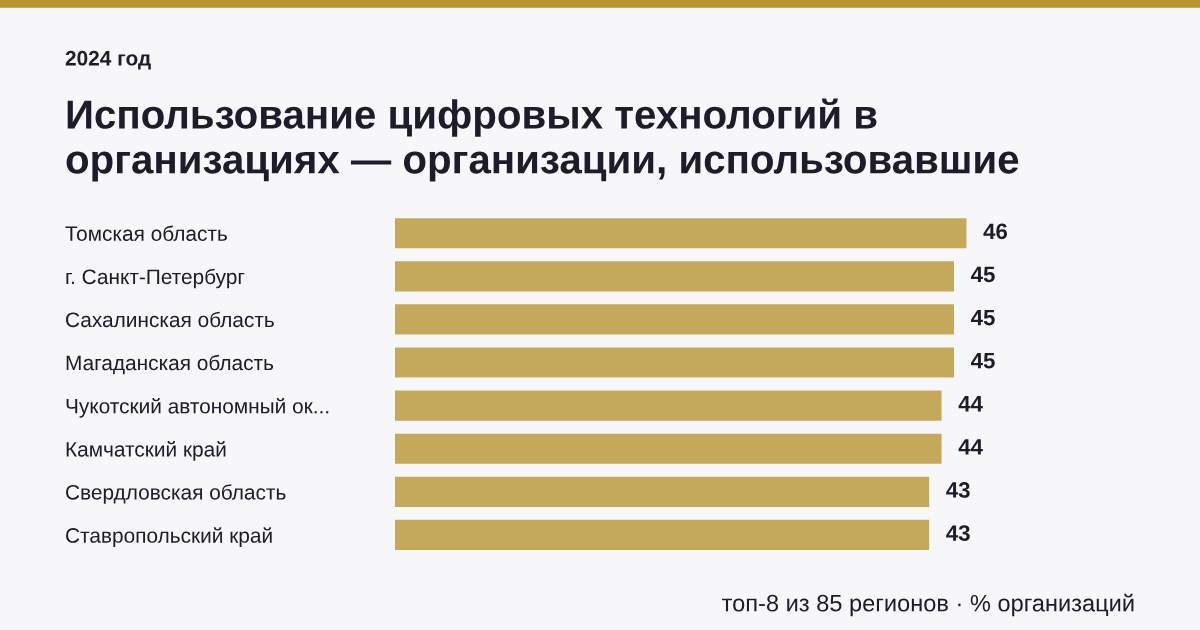 This screenshot has height=630, width=1200. Describe the element at coordinates (170, 364) in the screenshot. I see `y-tick-label: Магаданская область` at that location.